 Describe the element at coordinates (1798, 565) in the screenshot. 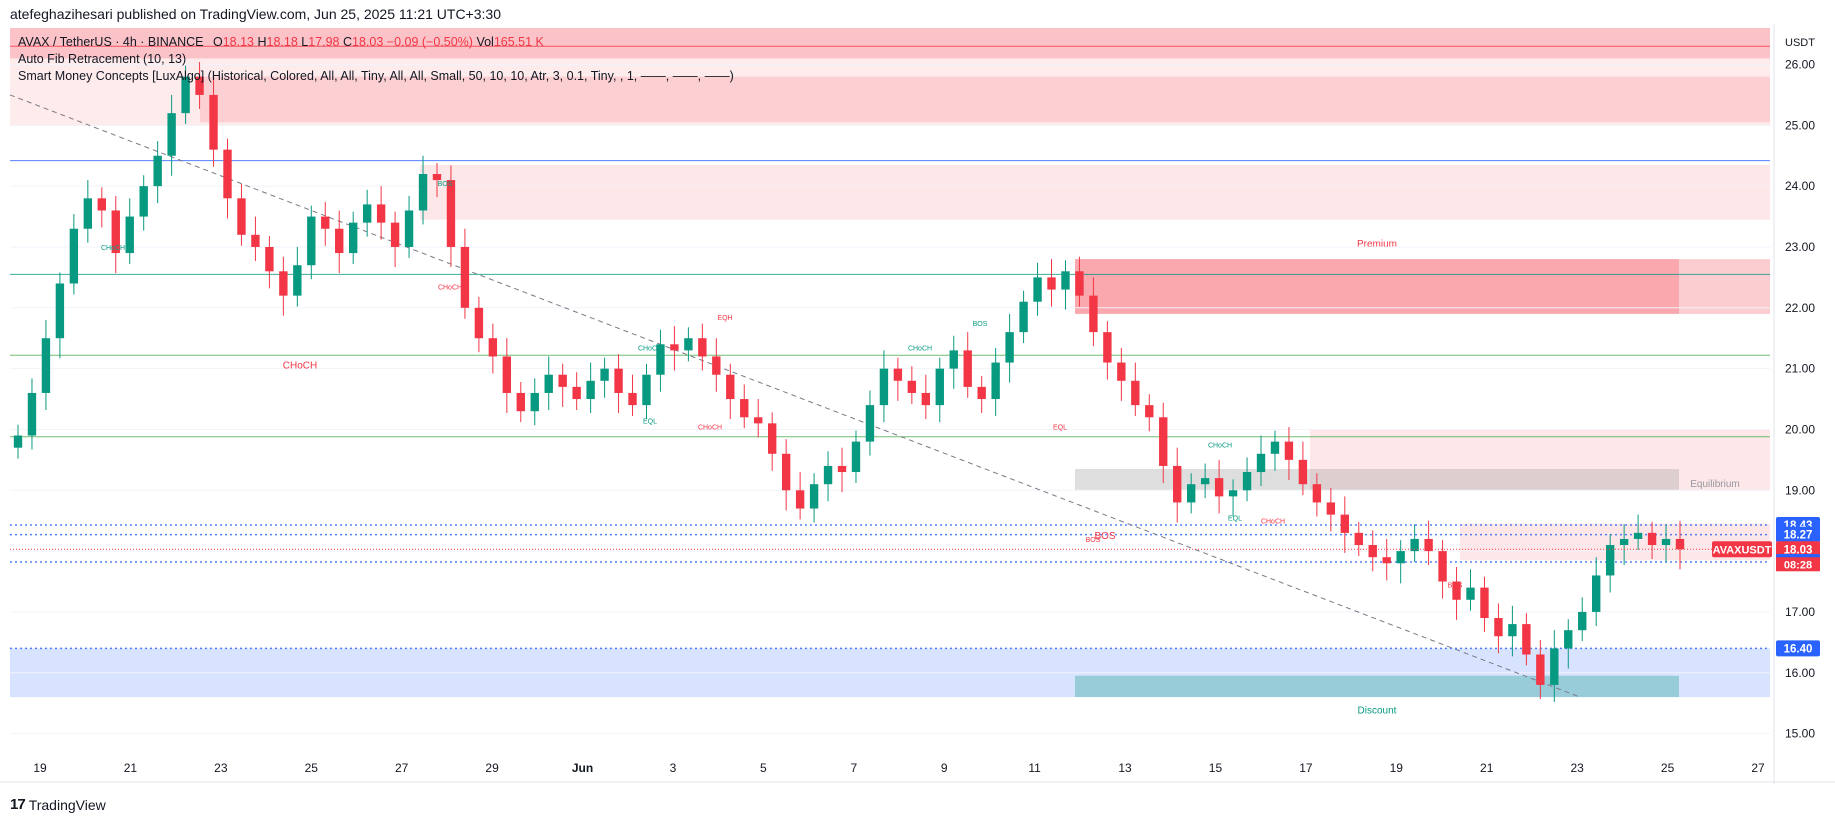

I see `countdown-label: 08:28` at that location.